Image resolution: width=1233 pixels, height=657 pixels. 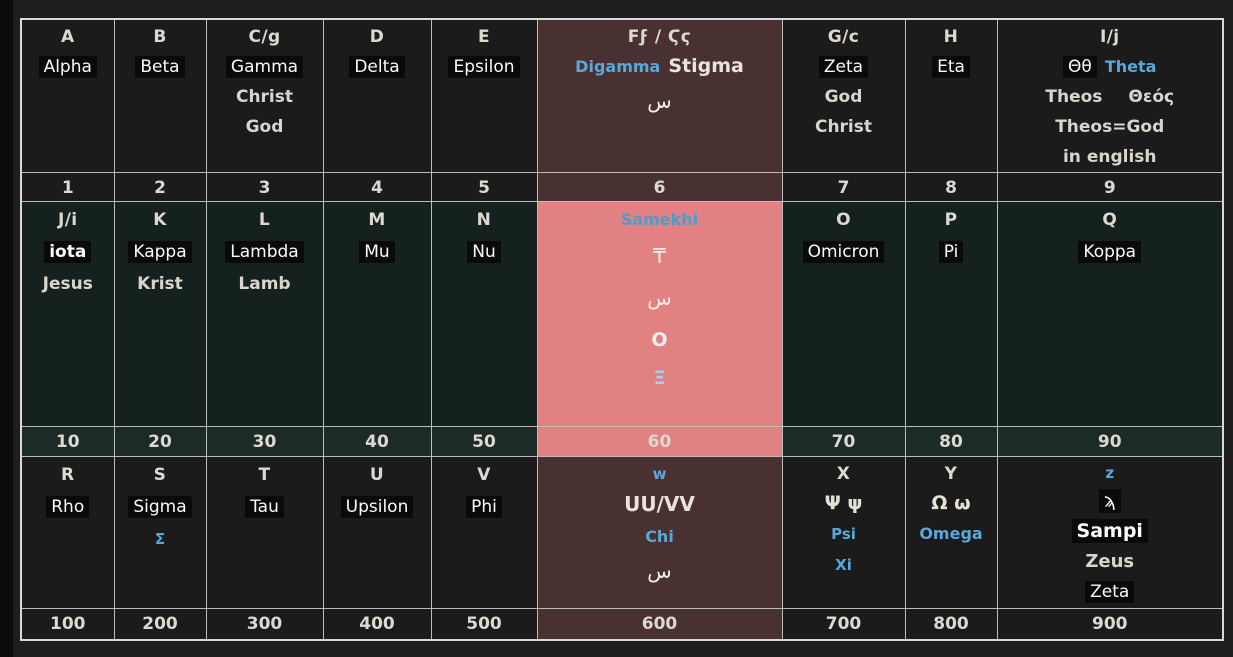 What do you see at coordinates (377, 37) in the screenshot?
I see `letter-d: D` at bounding box center [377, 37].